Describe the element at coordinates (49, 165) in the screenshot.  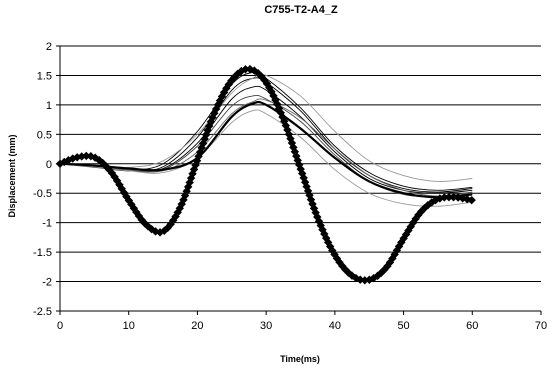
I see `y-tick-label: 0` at that location.